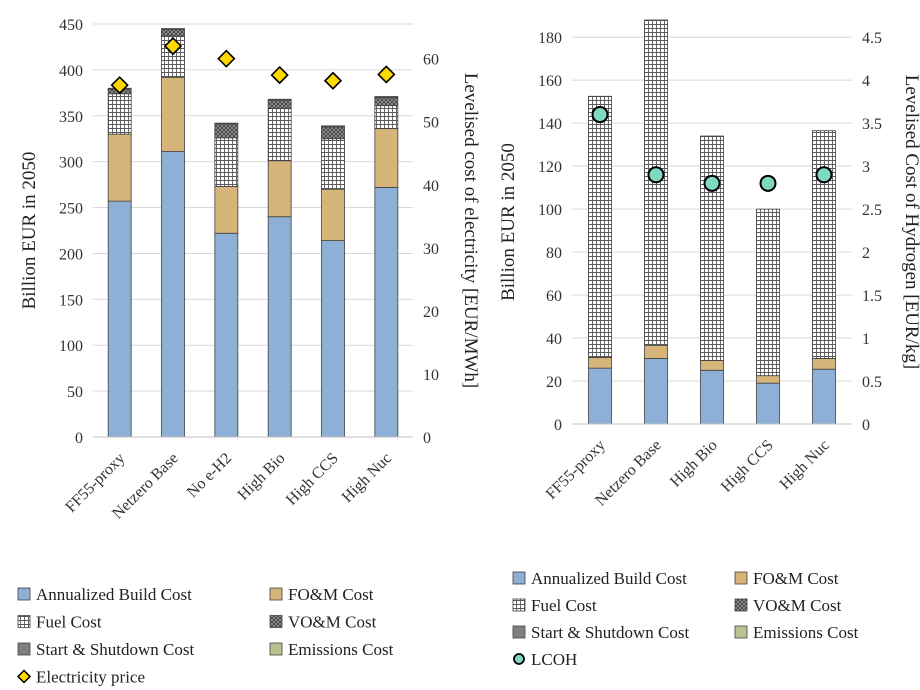 The height and width of the screenshot is (690, 920). I want to click on legend-label: LCOH, so click(554, 659).